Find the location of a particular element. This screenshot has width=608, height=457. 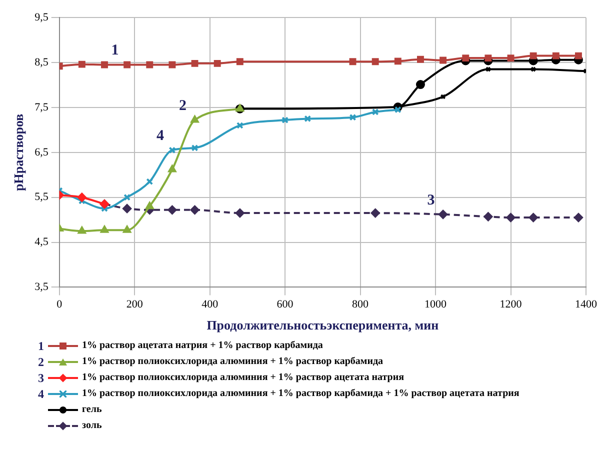

text: 3 is located at coordinates (41, 378).